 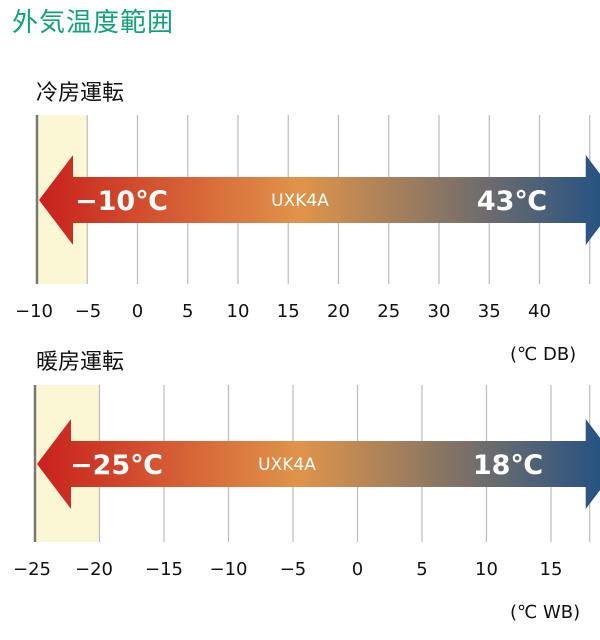 I want to click on cooling-chart-title: 冷房運転, so click(x=80, y=93).